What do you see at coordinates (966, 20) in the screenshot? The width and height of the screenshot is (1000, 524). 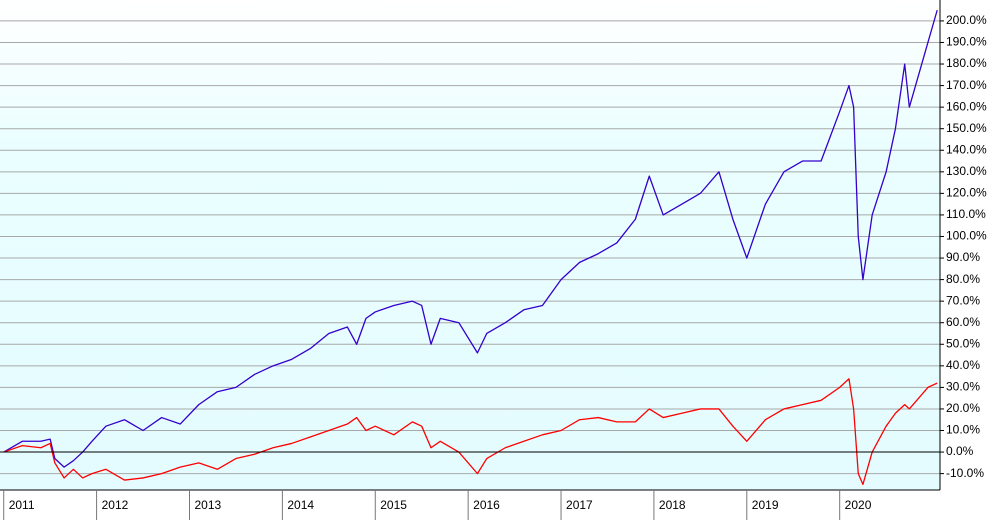 I see `y-tick-label: 200.0%` at bounding box center [966, 20].